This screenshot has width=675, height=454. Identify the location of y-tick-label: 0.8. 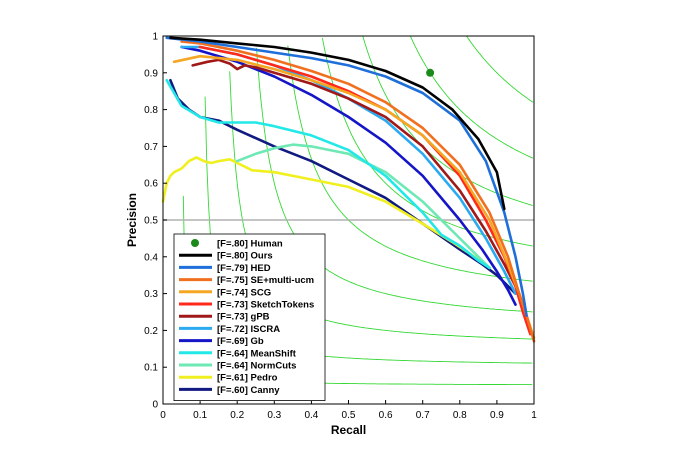
(151, 110).